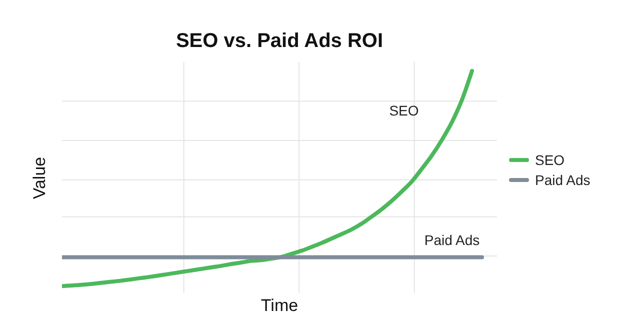  What do you see at coordinates (550, 160) in the screenshot?
I see `legend-label: SEO` at bounding box center [550, 160].